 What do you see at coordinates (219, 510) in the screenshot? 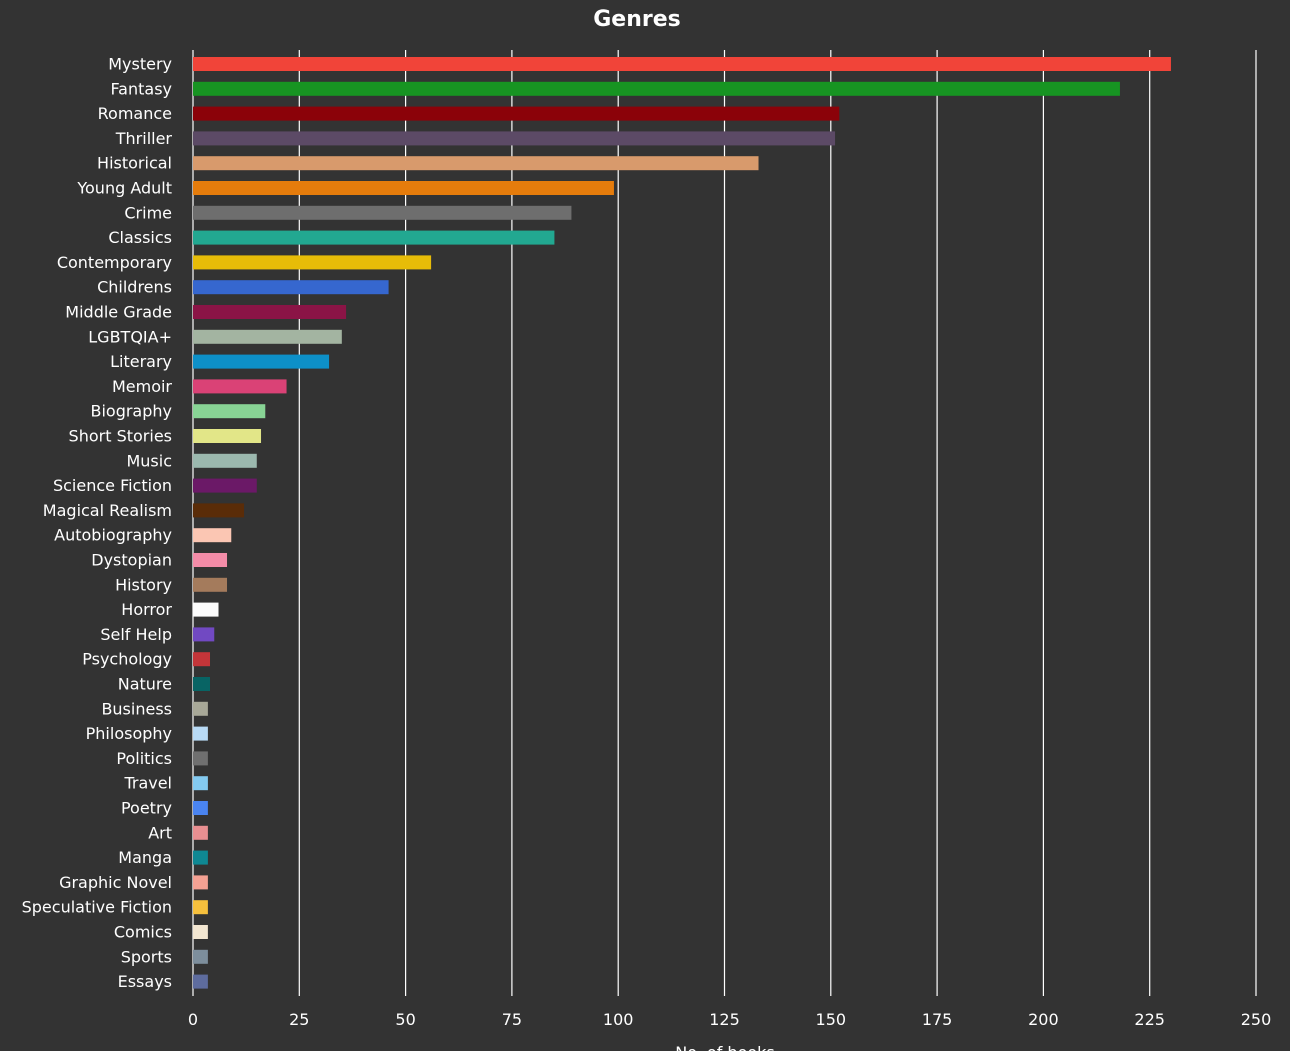
I see `bar-magical-realism` at bounding box center [219, 510].